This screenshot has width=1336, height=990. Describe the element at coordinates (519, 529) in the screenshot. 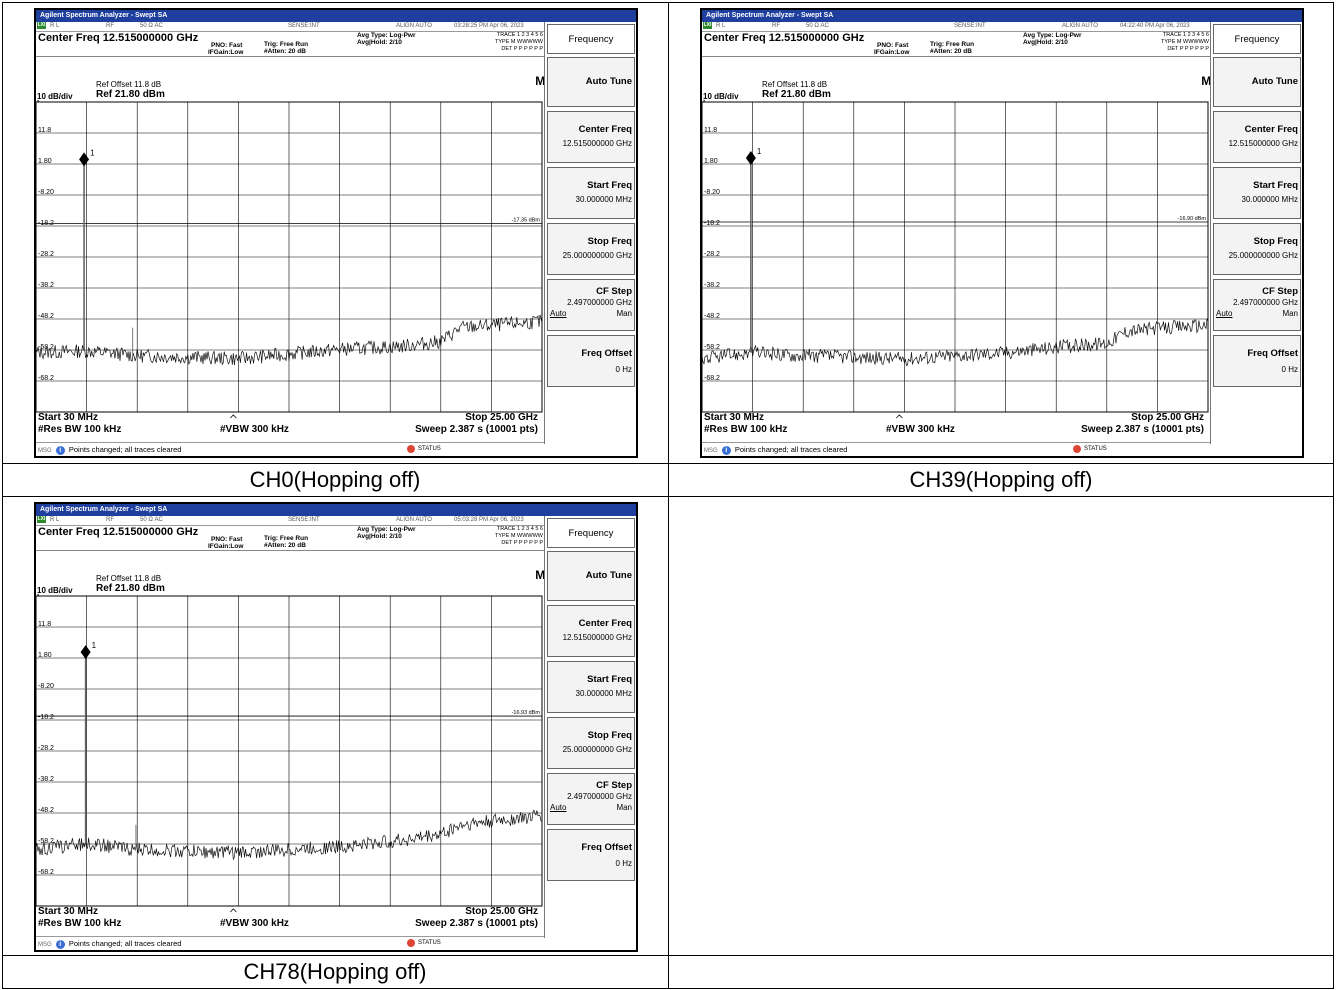

I see `trace-row: TRACE 1 2 3 4 5 6` at that location.